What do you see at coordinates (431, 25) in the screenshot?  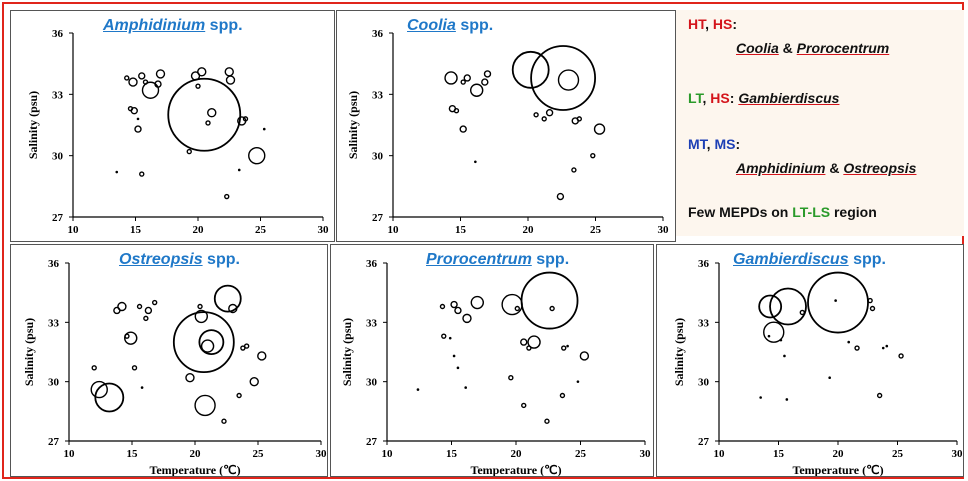 I see `panel-title-genus: Coolia` at bounding box center [431, 25].